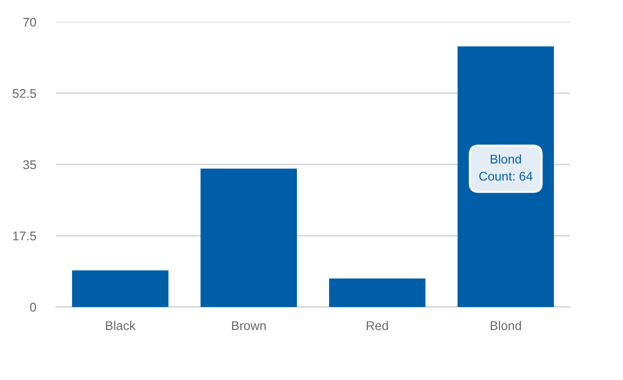 The image size is (623, 380). What do you see at coordinates (24, 93) in the screenshot?
I see `y-tick-label: 52.5` at bounding box center [24, 93].